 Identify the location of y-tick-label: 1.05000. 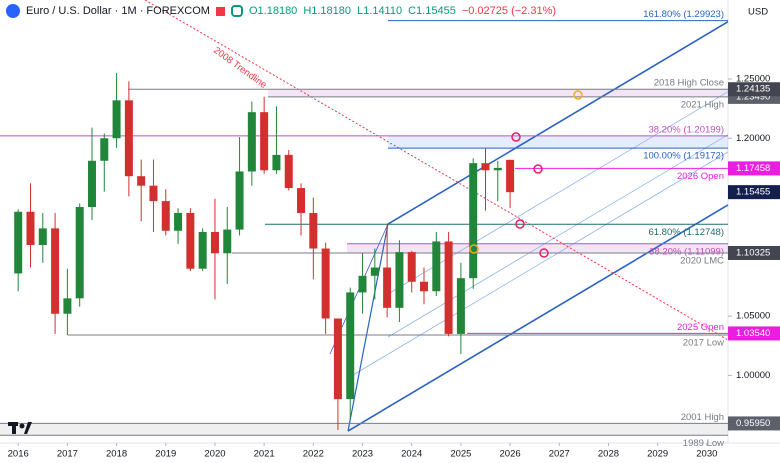
(753, 316).